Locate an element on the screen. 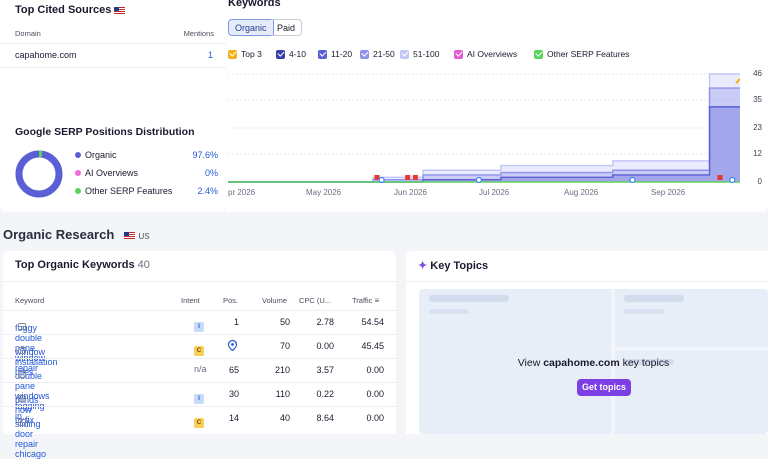 The width and height of the screenshot is (768, 459). table-row: window installation niles C 70 0.00 45.45 is located at coordinates (199, 355).